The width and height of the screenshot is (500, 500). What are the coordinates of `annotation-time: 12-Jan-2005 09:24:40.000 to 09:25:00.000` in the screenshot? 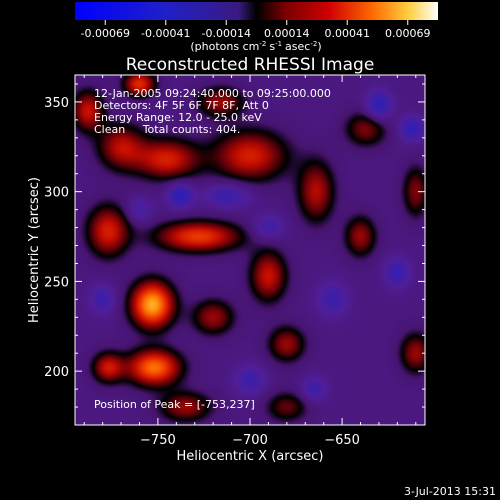 It's located at (212, 93).